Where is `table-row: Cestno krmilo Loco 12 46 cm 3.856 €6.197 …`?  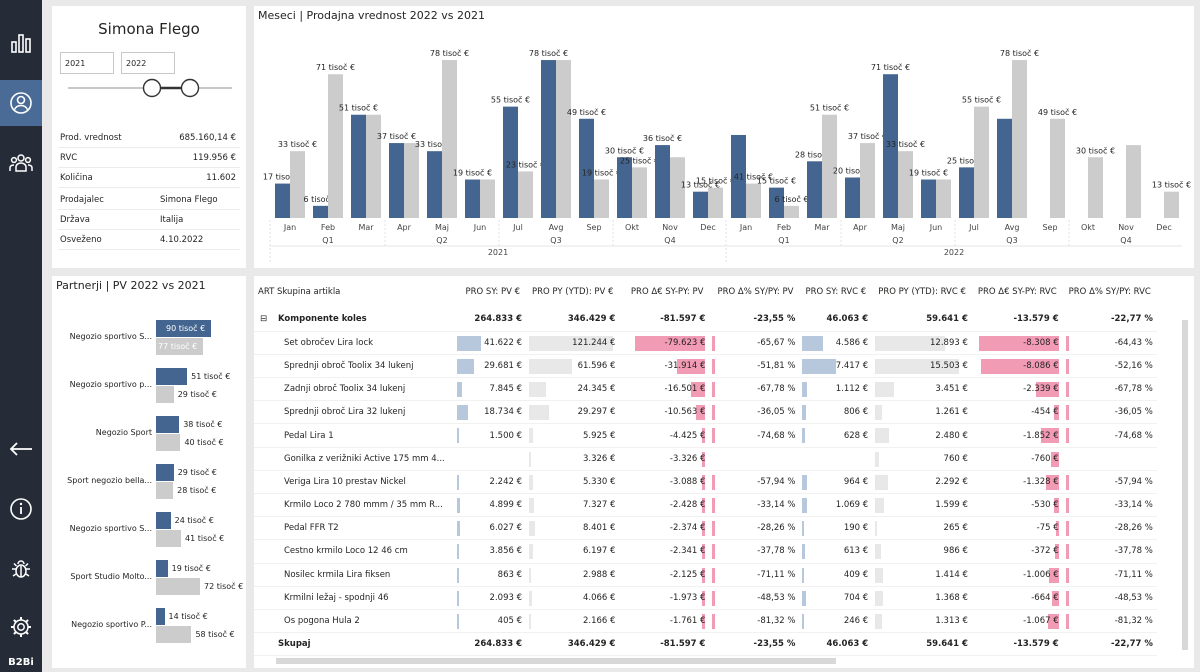
table-row: Cestno krmilo Loco 12 46 cm 3.856 €6.197 … is located at coordinates (705, 551).